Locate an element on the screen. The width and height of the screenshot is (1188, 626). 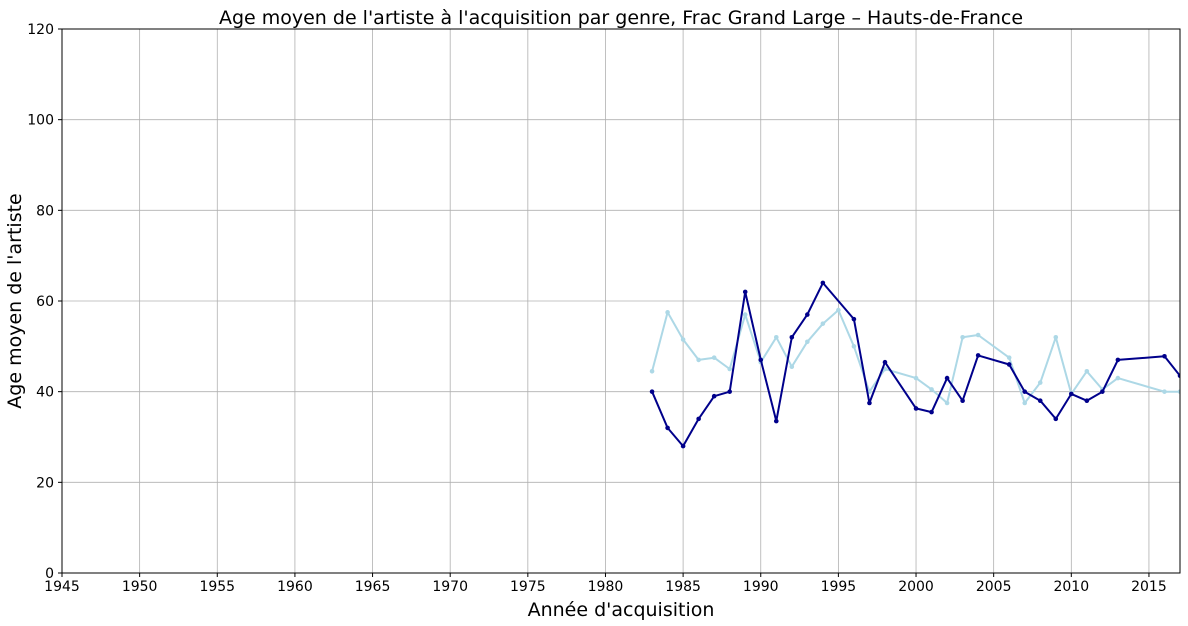
x-tick-label: 1985 is located at coordinates (683, 587).